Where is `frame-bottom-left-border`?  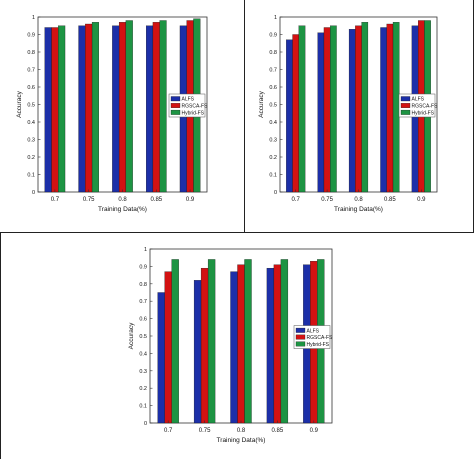
frame-bottom-left-border is located at coordinates (0, 345).